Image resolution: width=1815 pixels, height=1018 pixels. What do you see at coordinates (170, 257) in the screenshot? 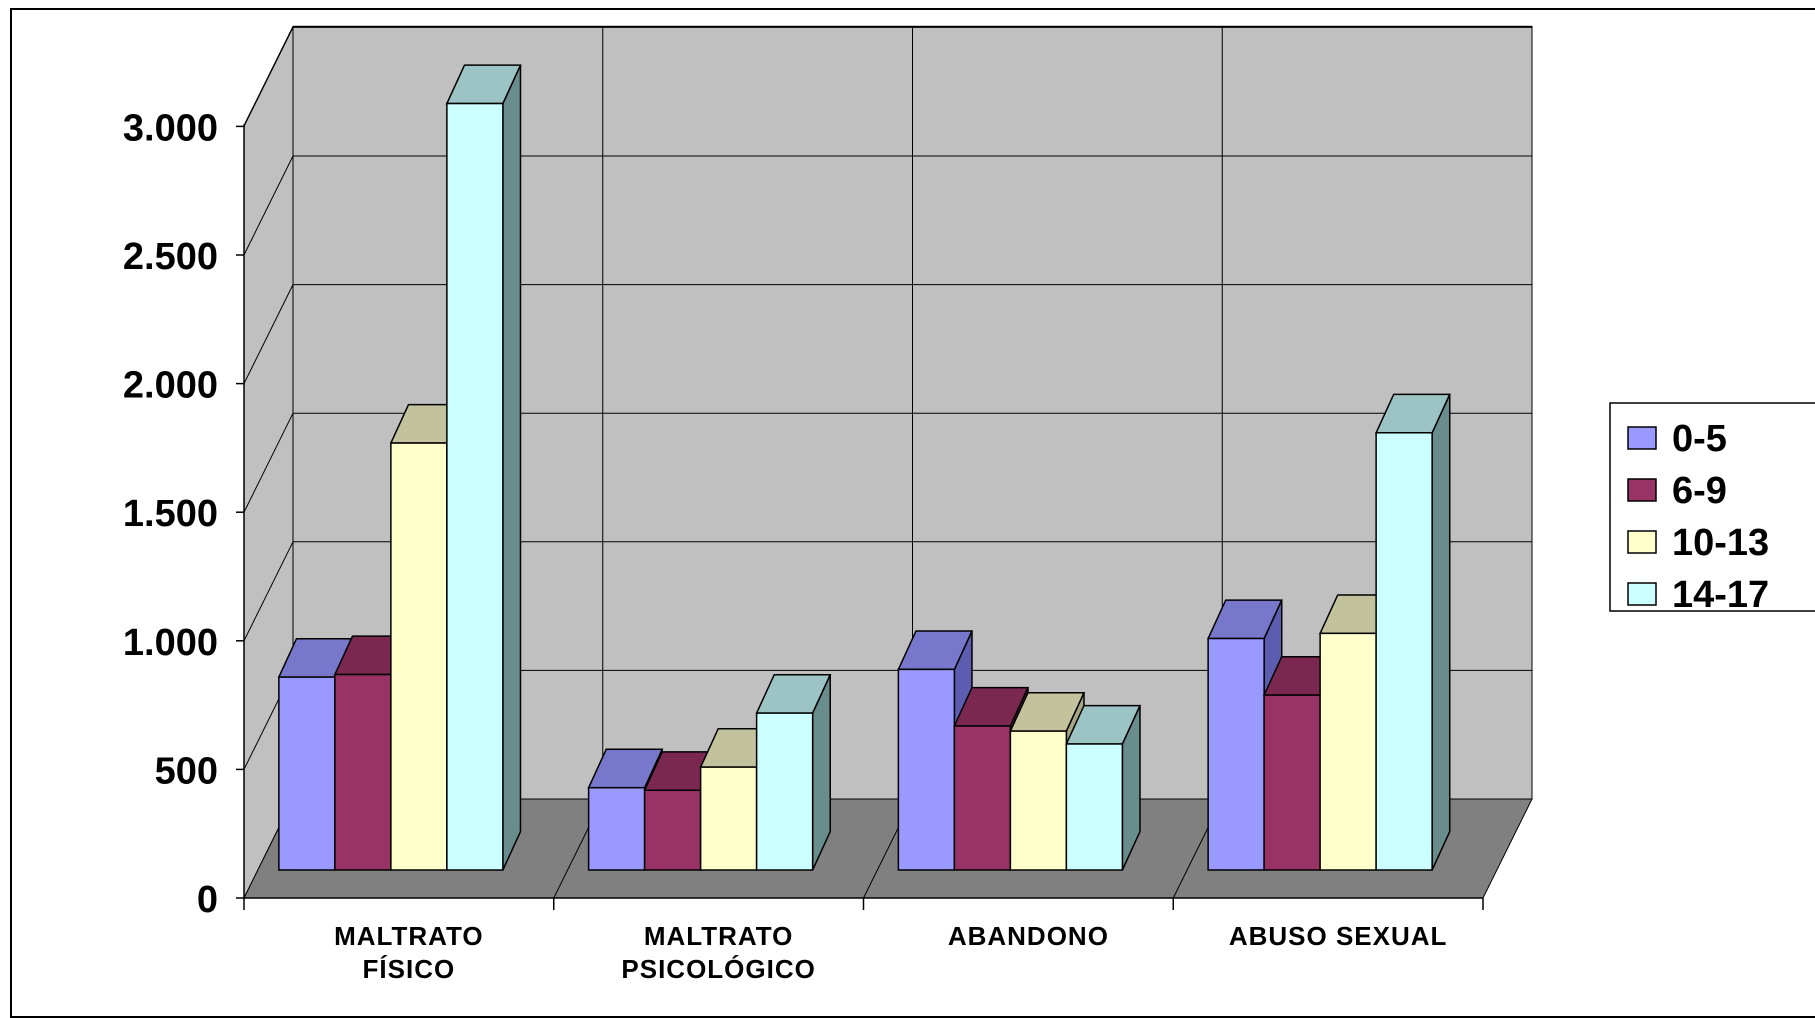
I see `y-tick-label: 2.500` at bounding box center [170, 257].